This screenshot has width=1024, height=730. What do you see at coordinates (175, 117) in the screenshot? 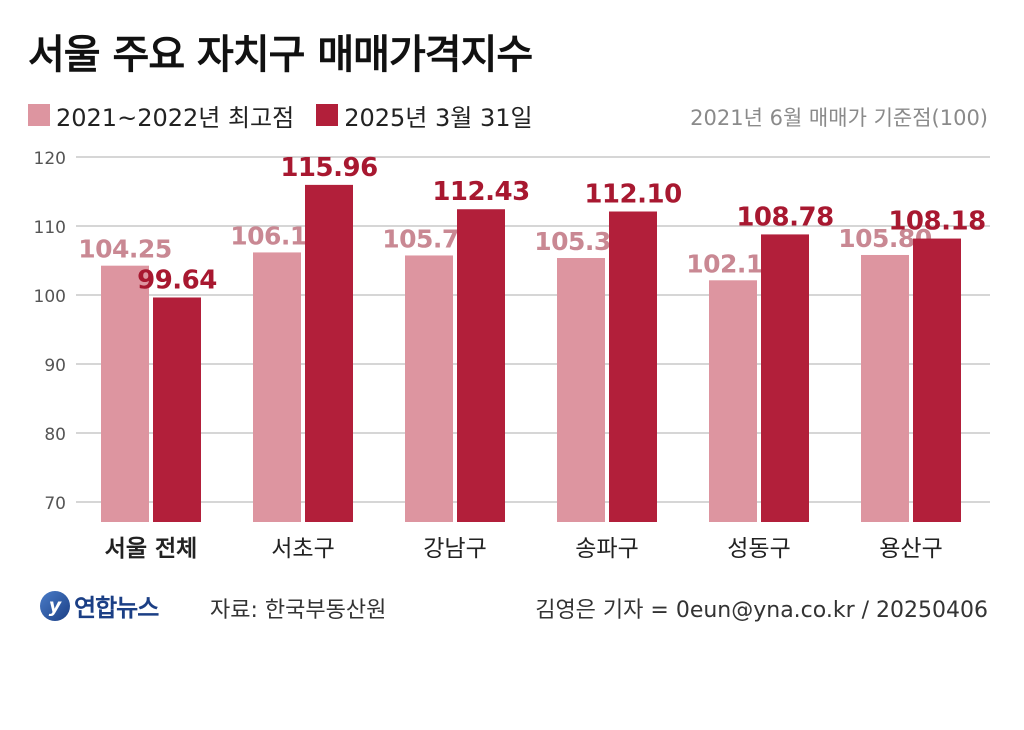
I see `legend-label-prev: 2021~2022년 최고점` at bounding box center [175, 117].